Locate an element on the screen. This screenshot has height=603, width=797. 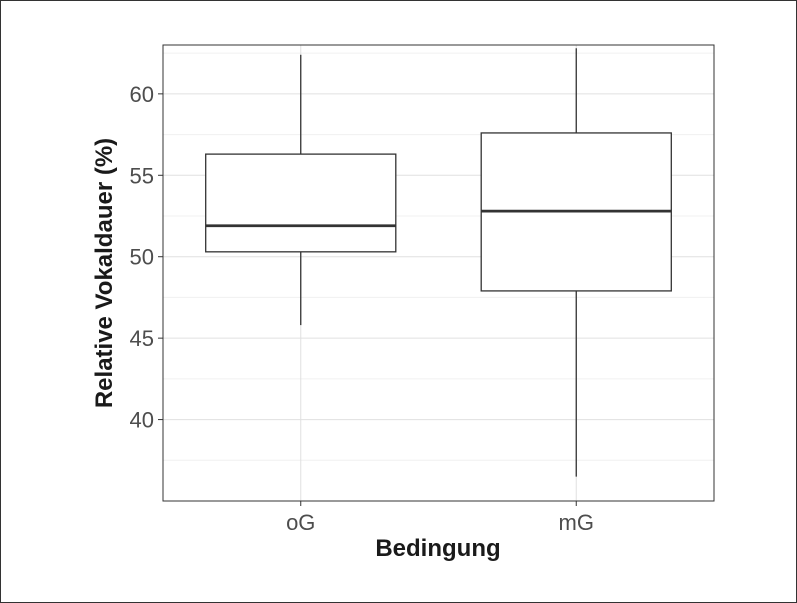
box-oG is located at coordinates (301, 190).